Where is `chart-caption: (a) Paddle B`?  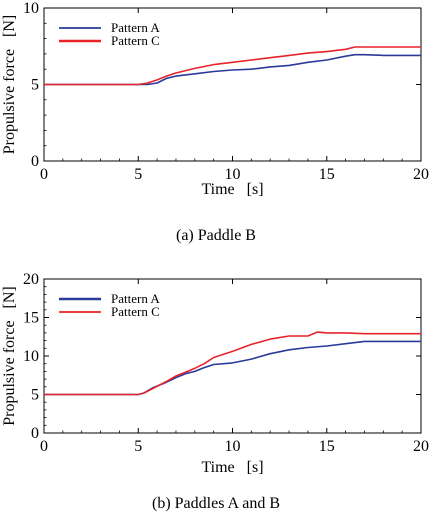
chart-caption: (a) Paddle B is located at coordinates (216, 235).